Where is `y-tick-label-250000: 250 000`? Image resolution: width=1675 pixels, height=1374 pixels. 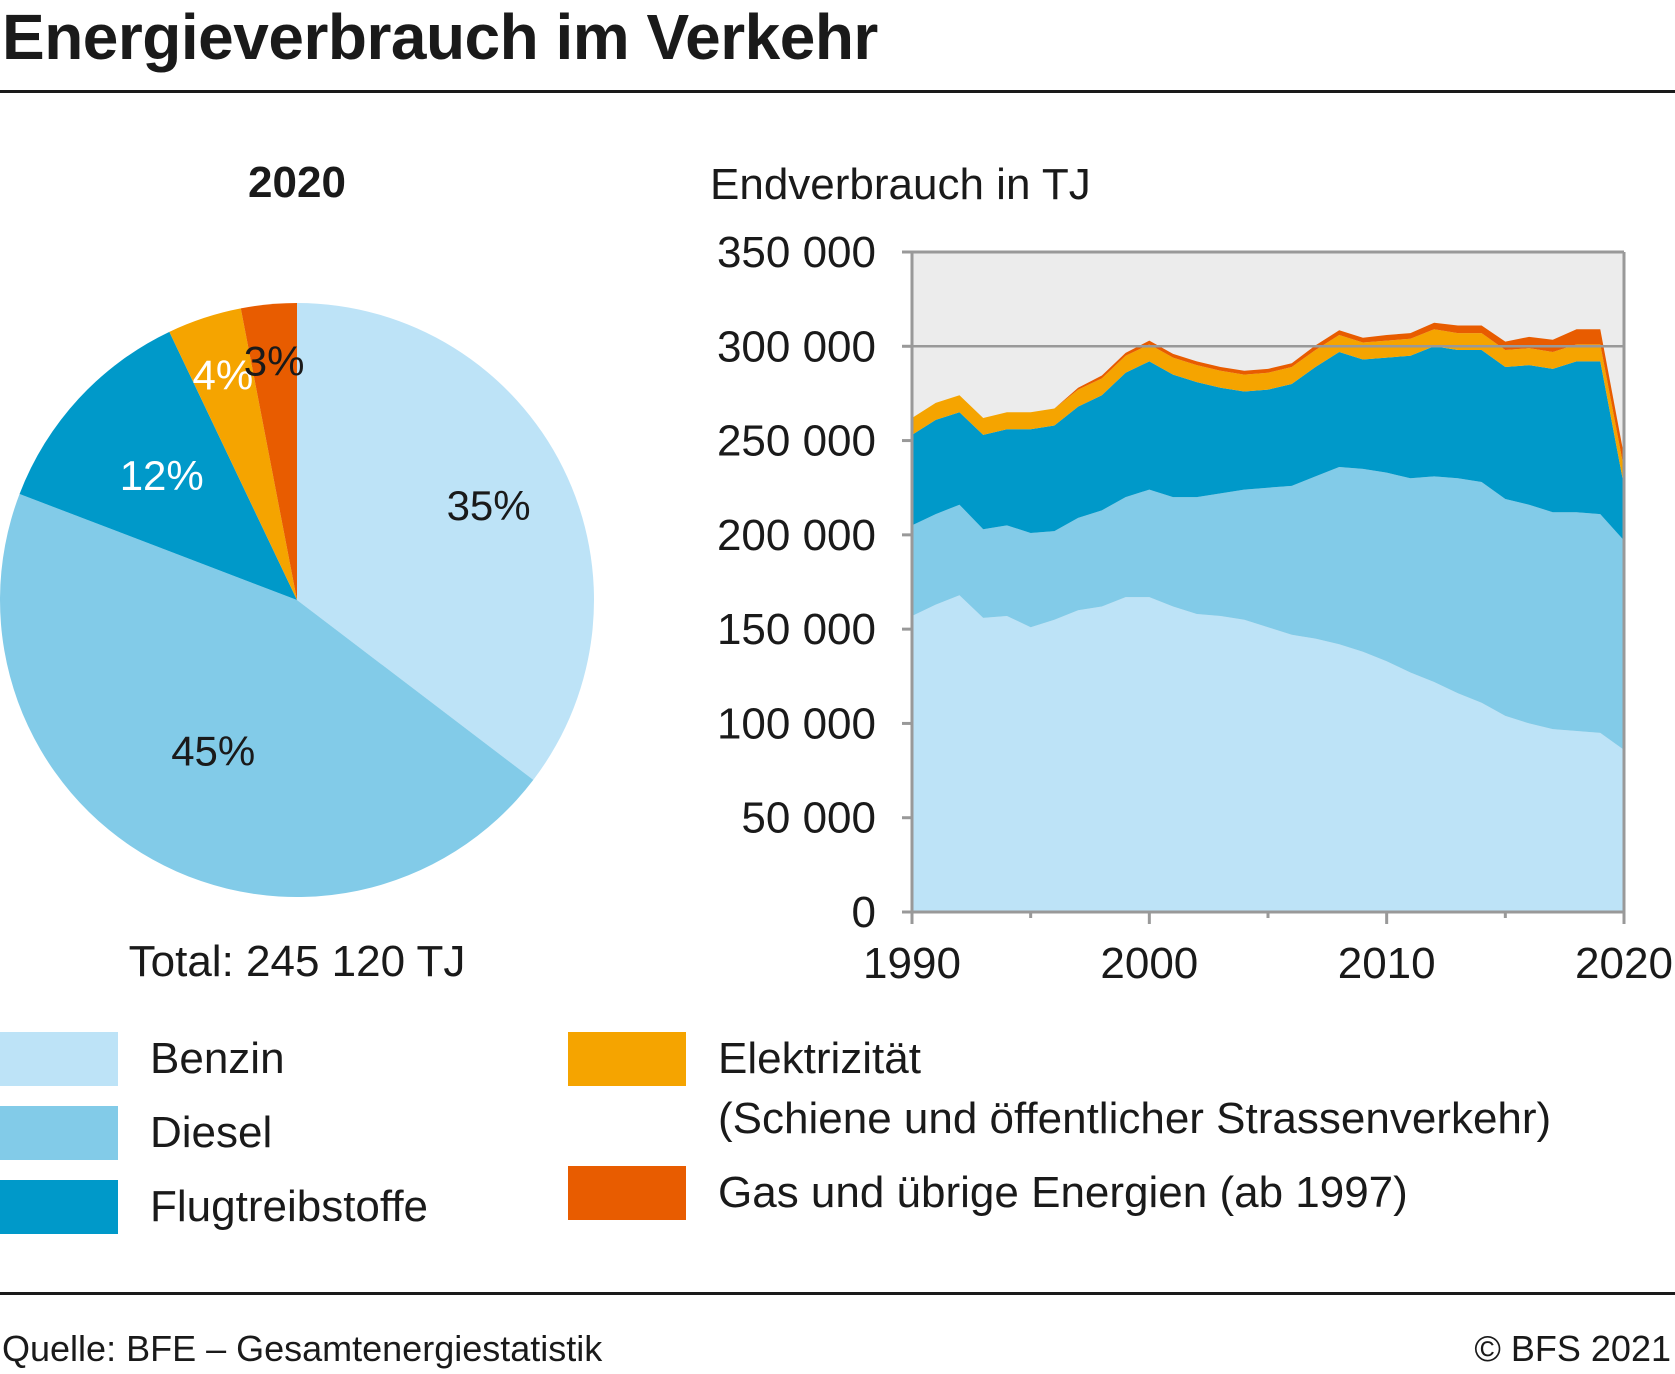 y-tick-label-250000: 250 000 is located at coordinates (796, 441).